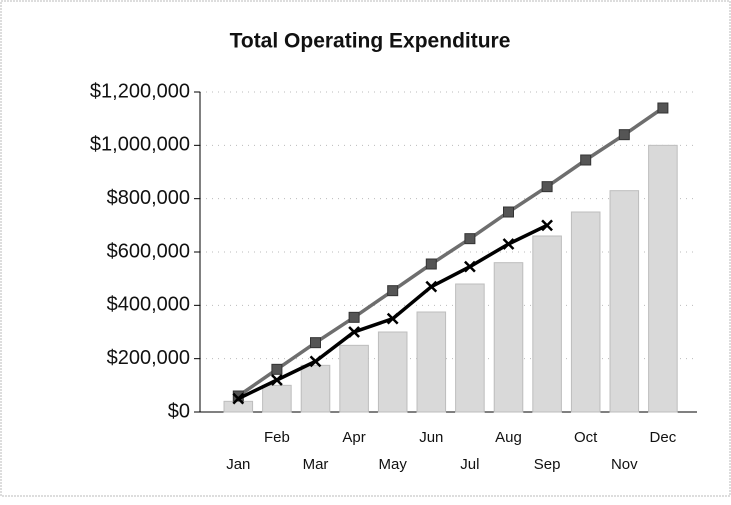 The image size is (731, 505). I want to click on x-tick-label: Jul, so click(469, 464).